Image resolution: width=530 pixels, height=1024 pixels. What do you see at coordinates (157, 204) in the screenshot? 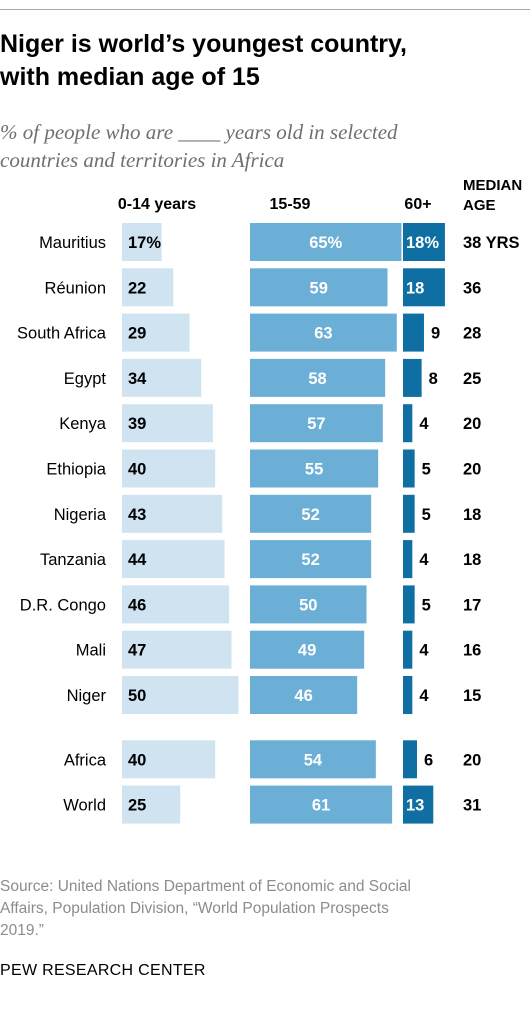
I see `column-header: 0-14 years` at bounding box center [157, 204].